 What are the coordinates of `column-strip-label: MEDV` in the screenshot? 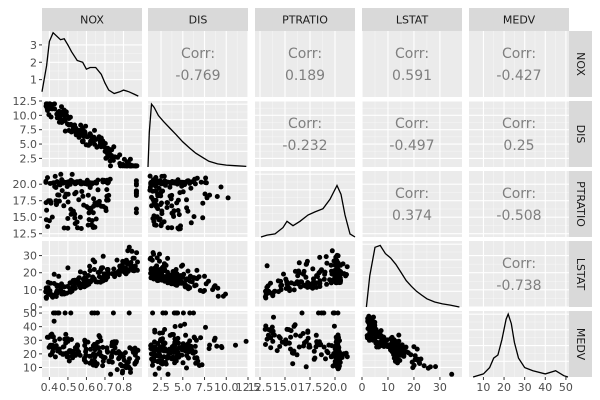 It's located at (519, 20).